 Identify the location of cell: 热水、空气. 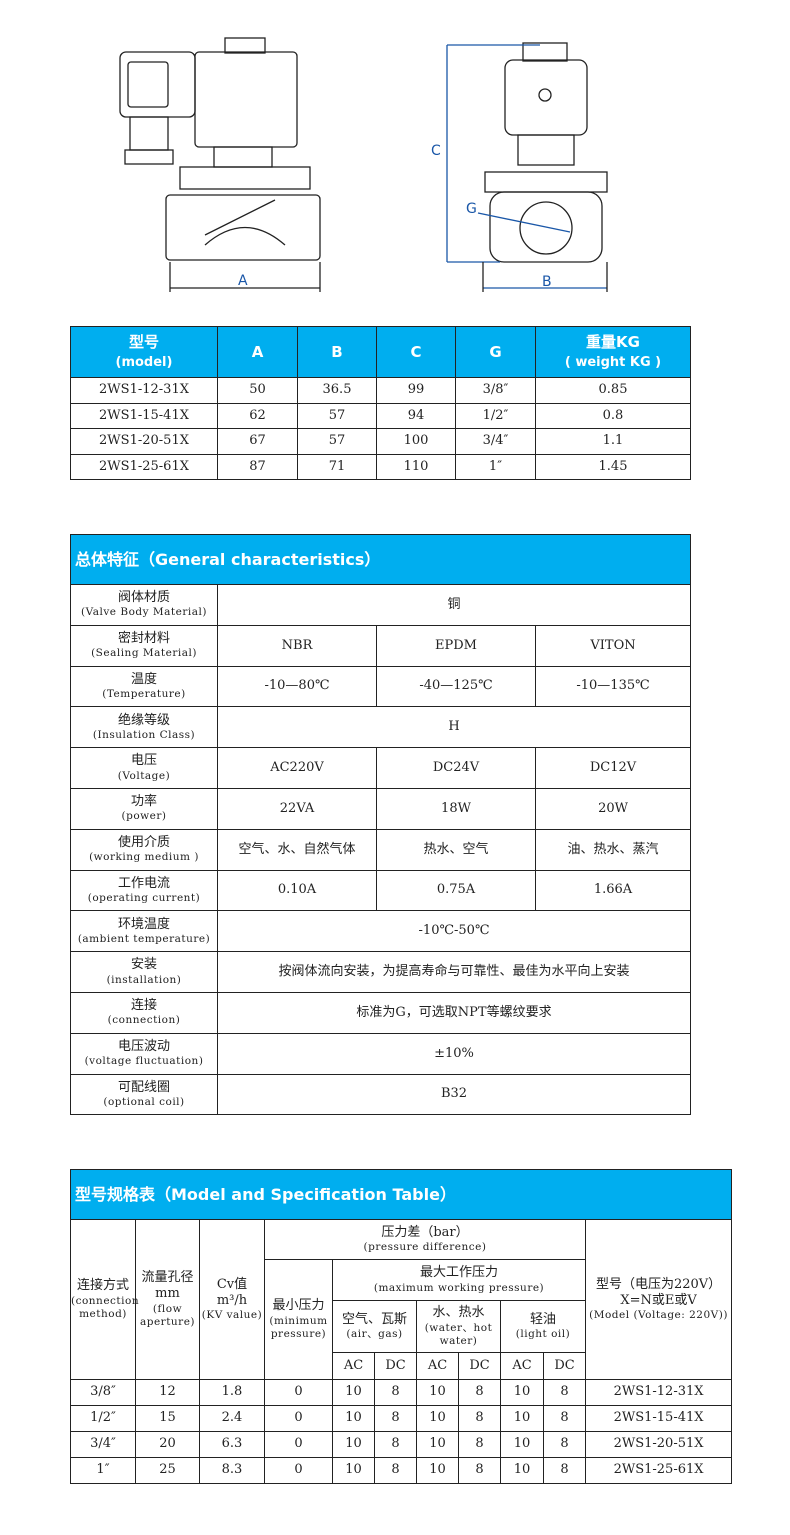
(456, 849).